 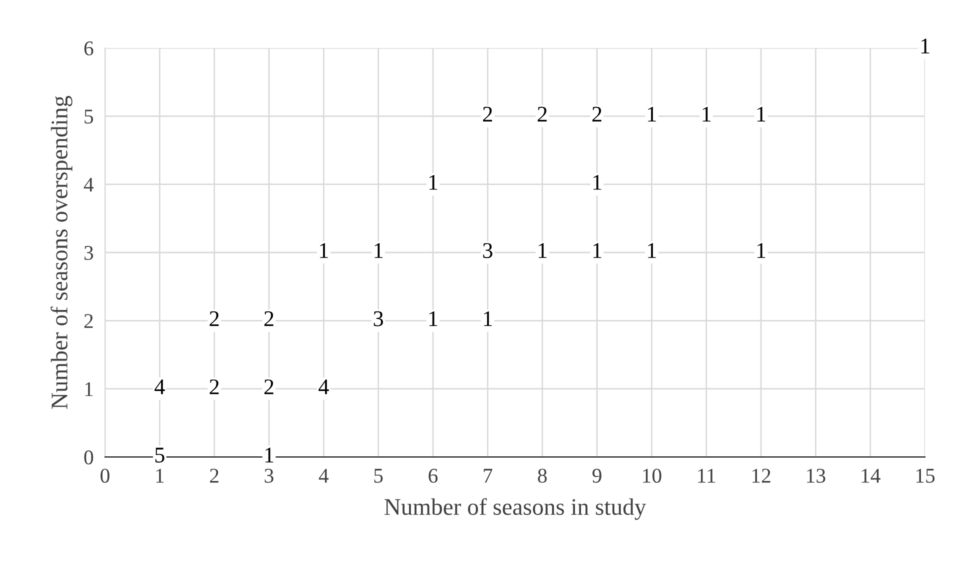 What do you see at coordinates (89, 117) in the screenshot?
I see `y-tick-label: 5` at bounding box center [89, 117].